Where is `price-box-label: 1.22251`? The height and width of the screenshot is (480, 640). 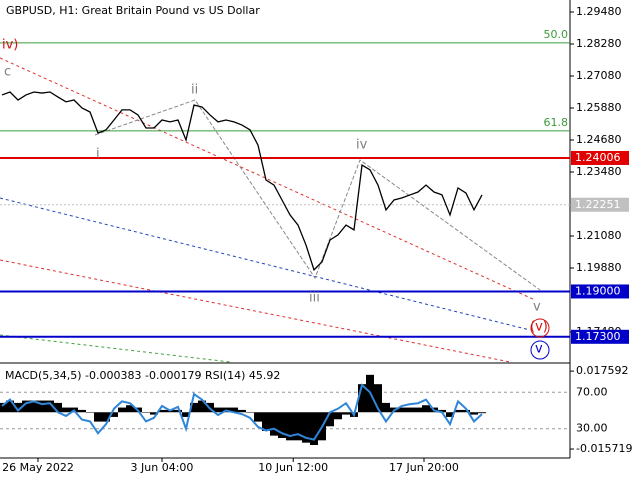 price-box-label: 1.22251 is located at coordinates (598, 204).